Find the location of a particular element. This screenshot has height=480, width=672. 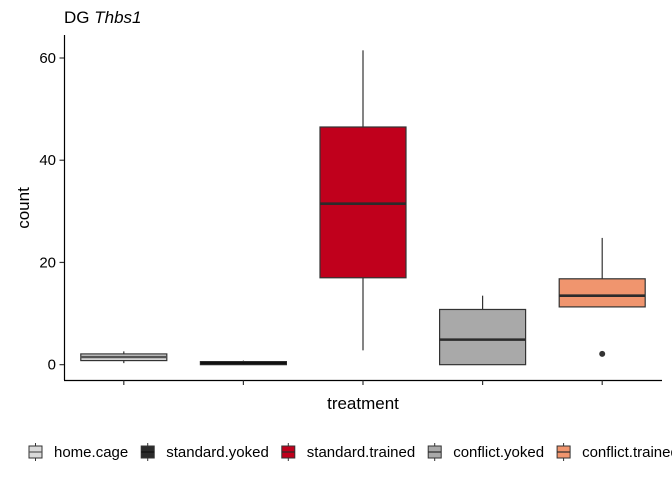

box-conflict-yoked is located at coordinates (483, 330).